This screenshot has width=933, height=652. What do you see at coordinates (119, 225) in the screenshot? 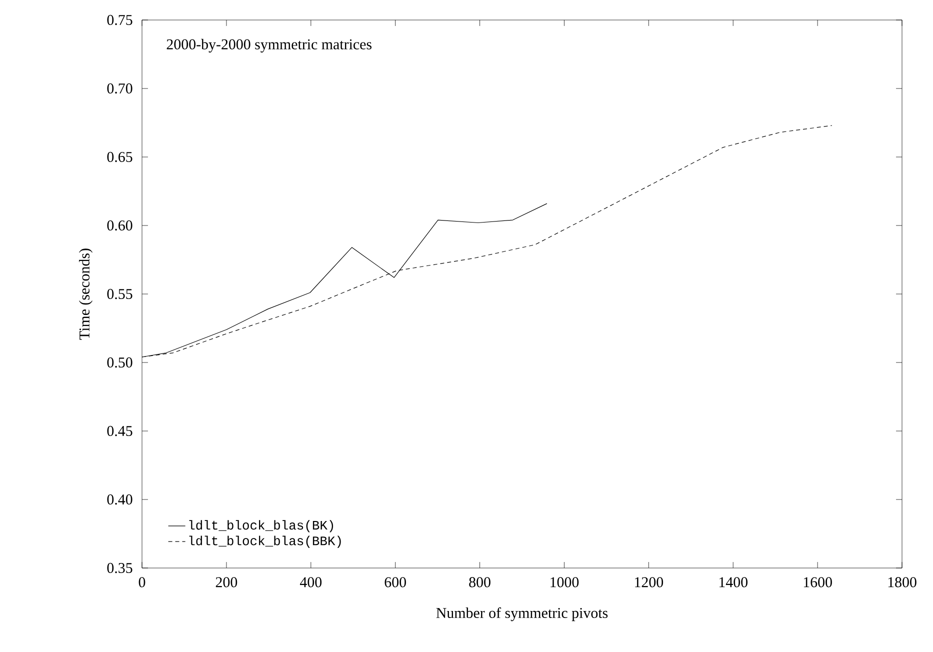
I see `y-tick-label: 0.60` at bounding box center [119, 225].